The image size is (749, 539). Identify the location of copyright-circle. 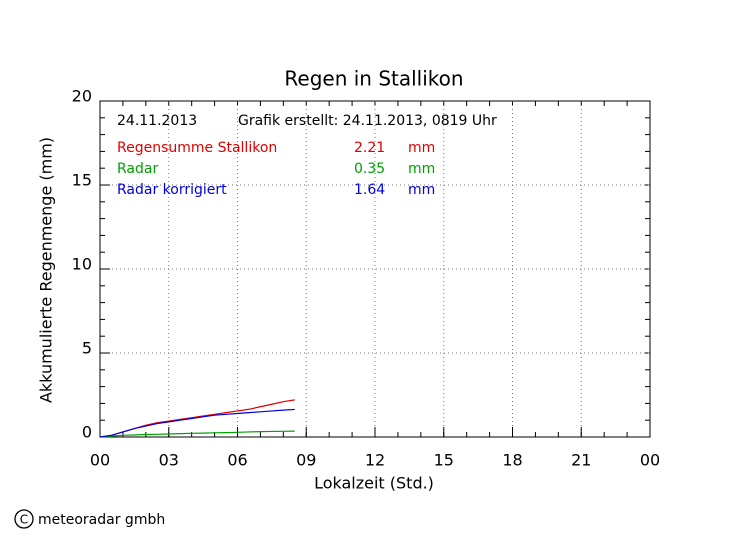
(24, 519).